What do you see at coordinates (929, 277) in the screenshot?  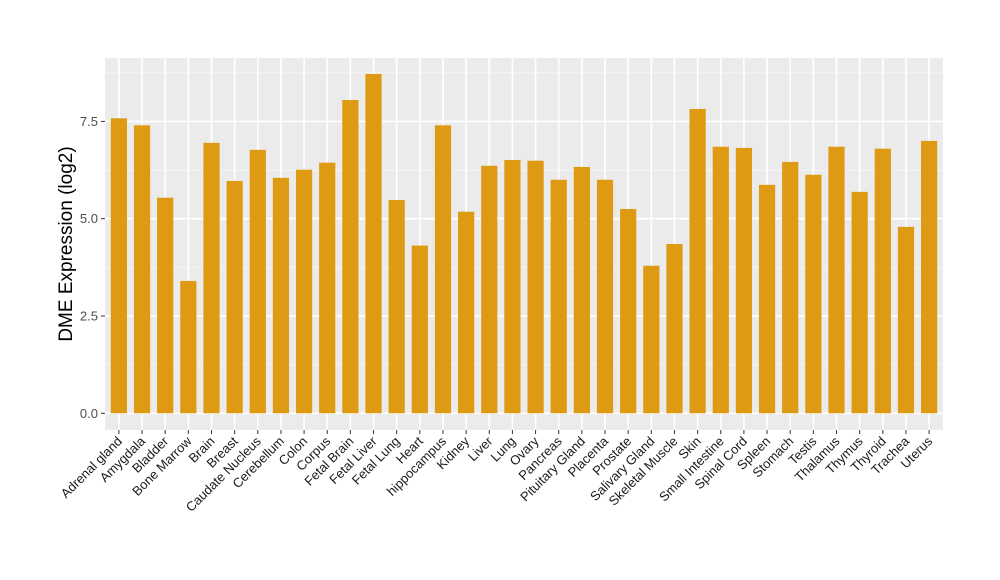 I see `bar-uterus` at bounding box center [929, 277].